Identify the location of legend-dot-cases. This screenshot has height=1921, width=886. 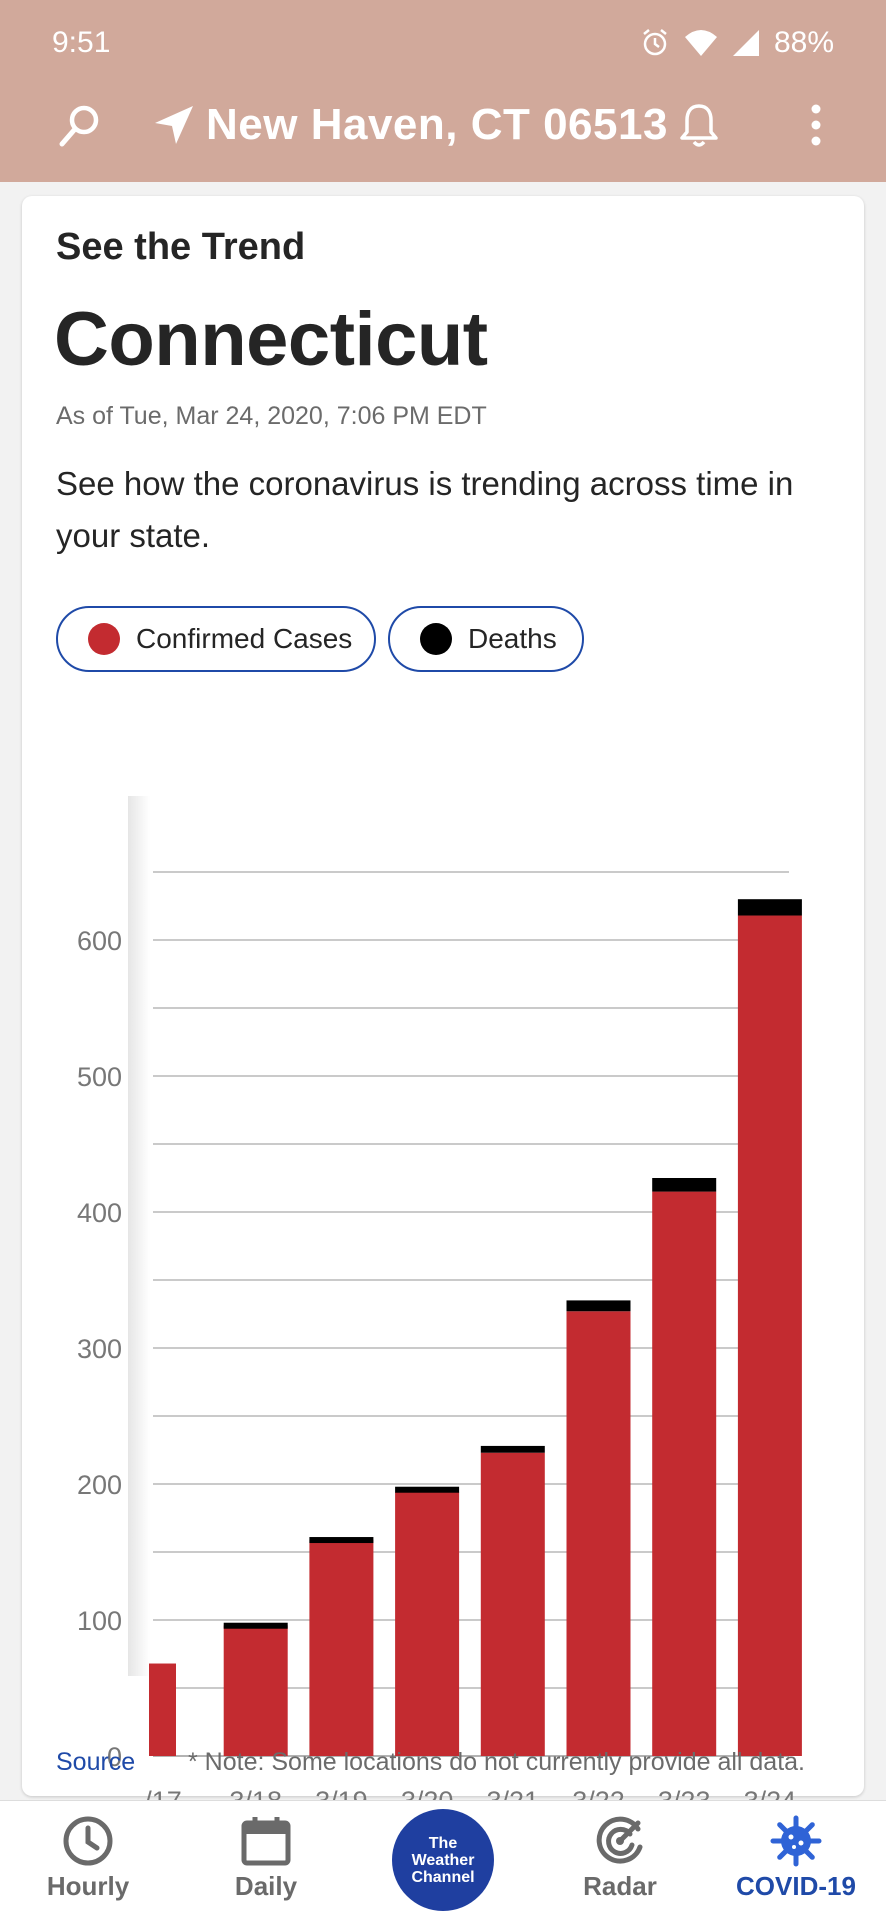
(104, 639).